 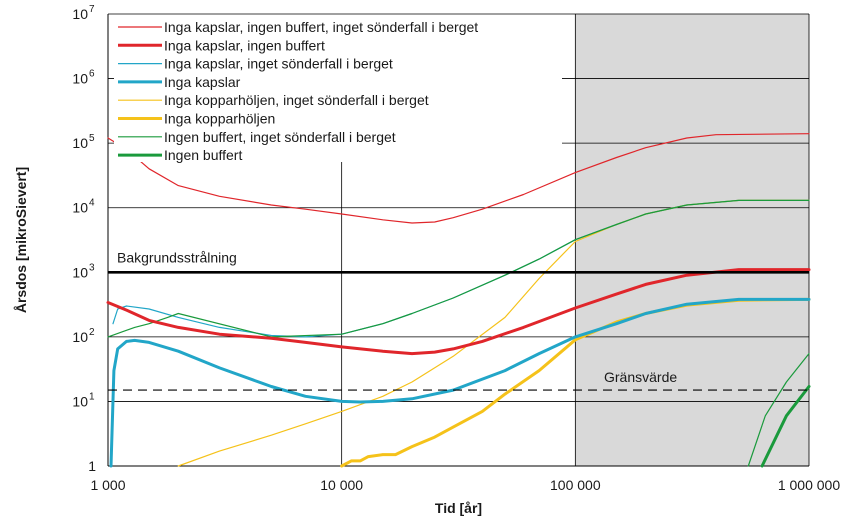 What do you see at coordinates (92, 138) in the screenshot?
I see `y-tick-exponent-5: 5` at bounding box center [92, 138].